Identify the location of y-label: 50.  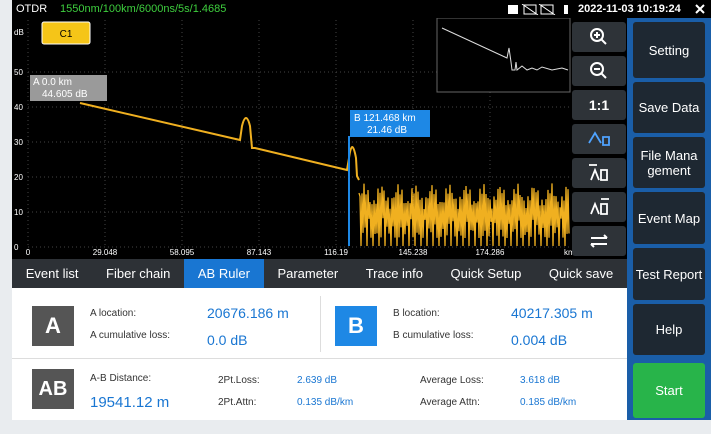
(18, 72).